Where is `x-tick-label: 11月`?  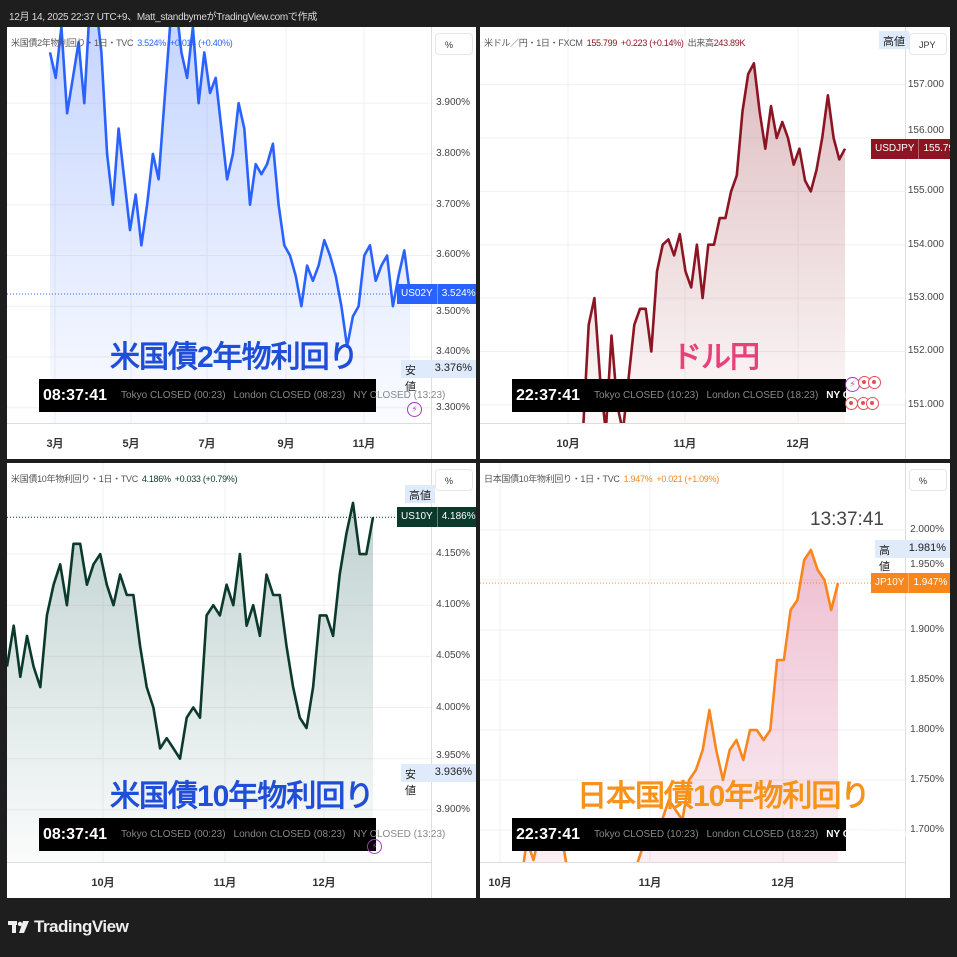
x-tick-label: 11月 is located at coordinates (650, 883).